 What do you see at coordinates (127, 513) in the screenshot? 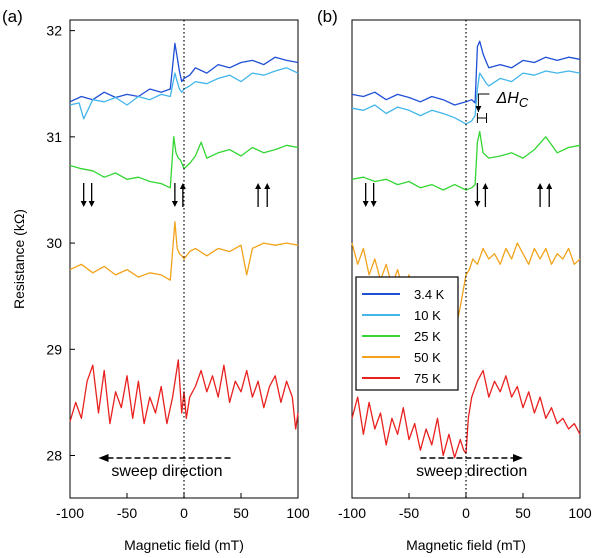
I see `panel-a-x-tick-label: -50` at bounding box center [127, 513].